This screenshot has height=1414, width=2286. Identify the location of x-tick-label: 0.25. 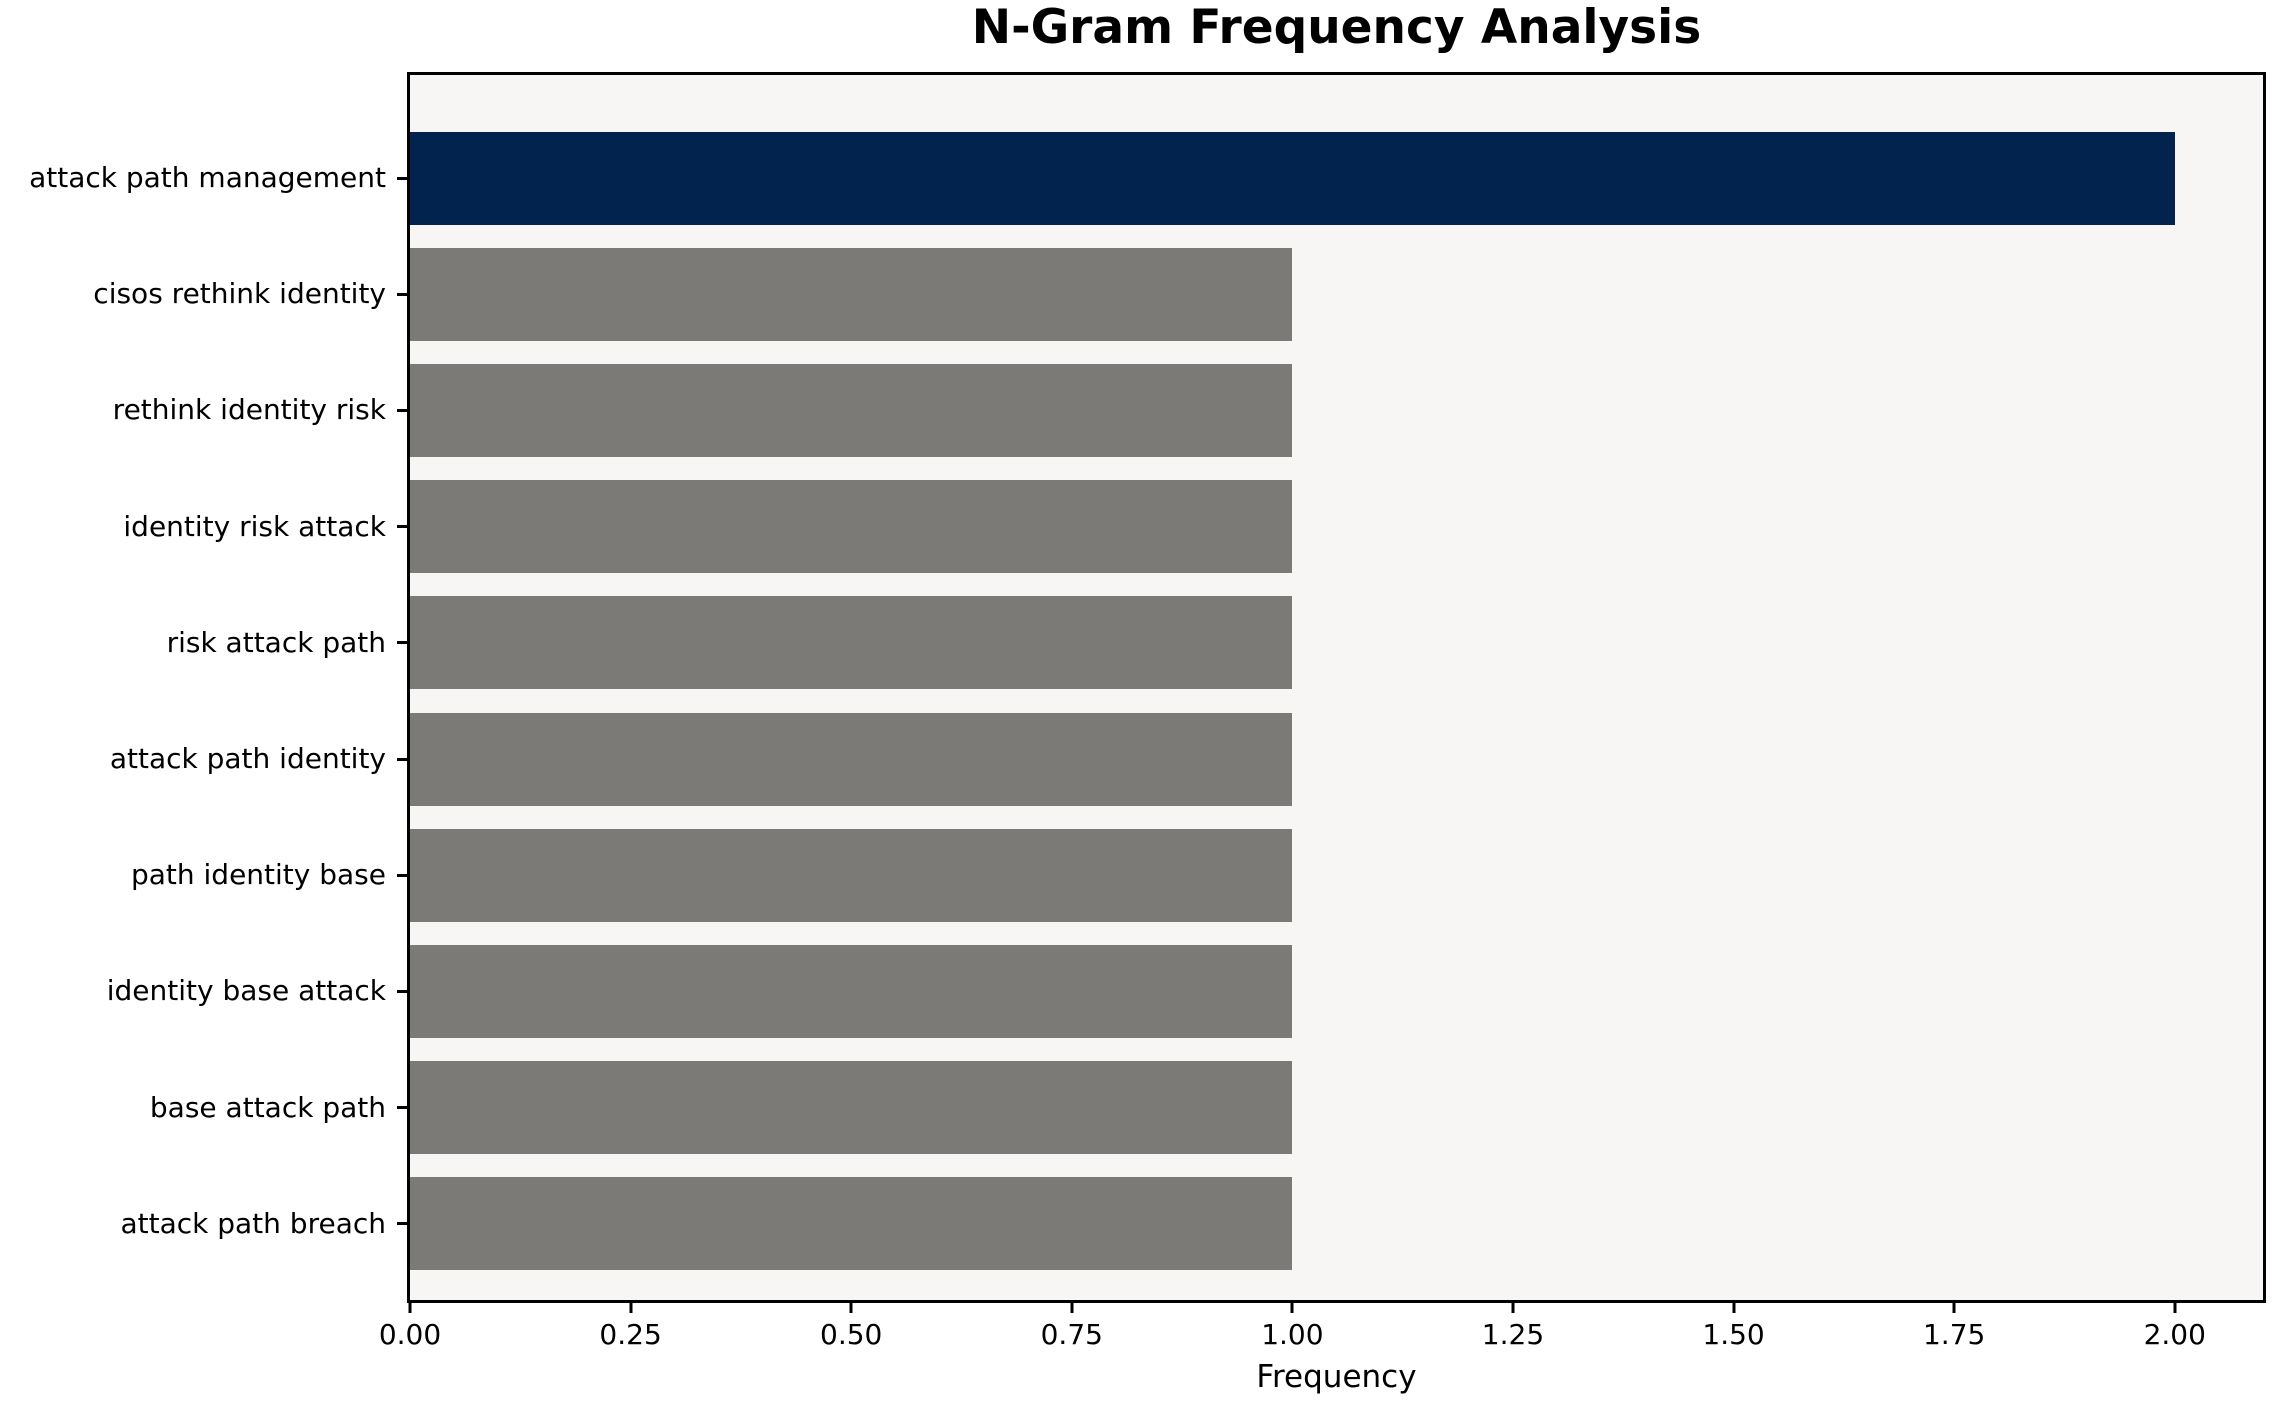
(630, 1334).